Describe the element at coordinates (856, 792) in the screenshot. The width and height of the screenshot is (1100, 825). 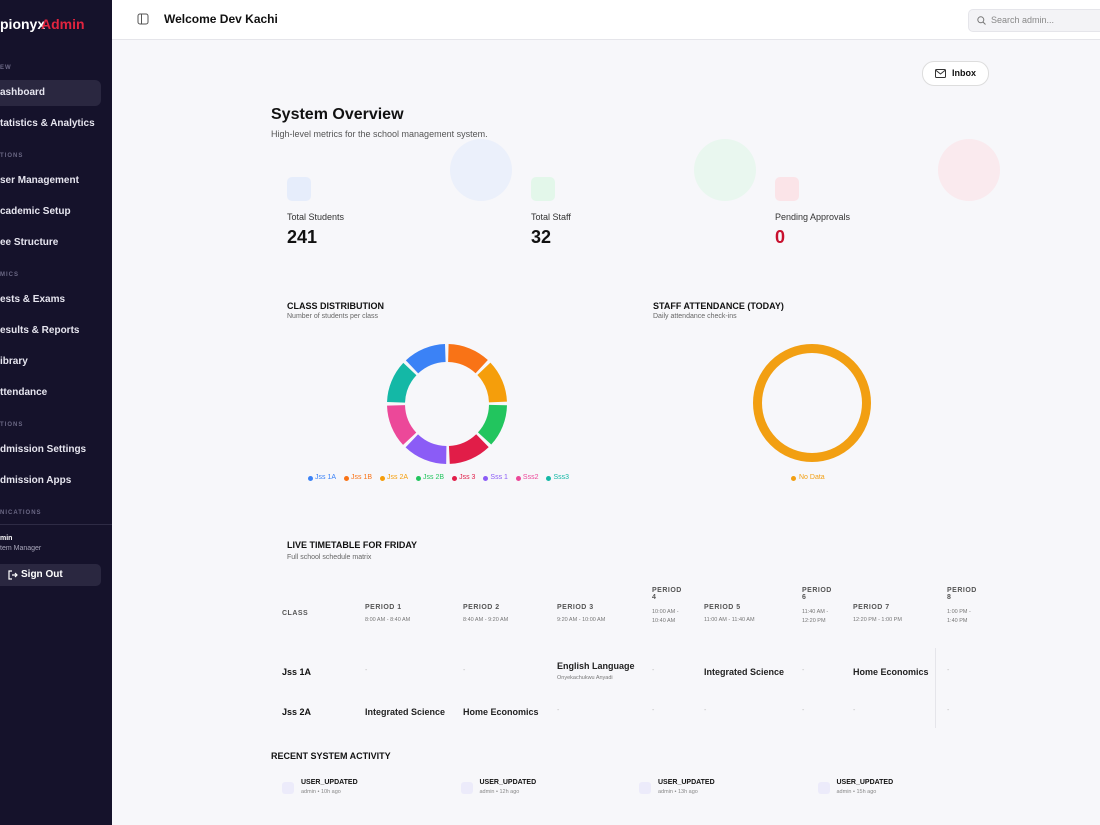
I see `activity-meta: admin • 15h ago` at that location.